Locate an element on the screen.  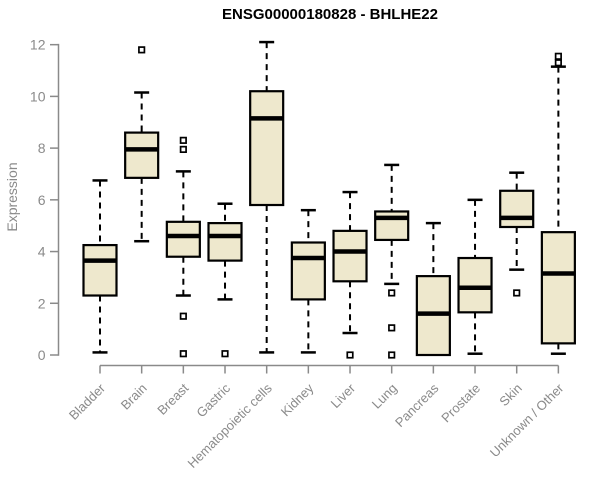
x-tick-label: Kidney is located at coordinates (297, 399).